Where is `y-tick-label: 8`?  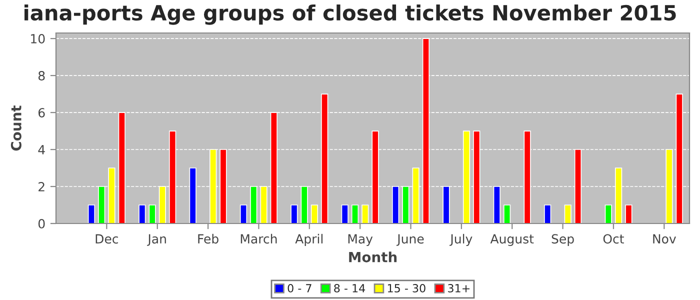 y-tick-label: 8 is located at coordinates (41, 75).